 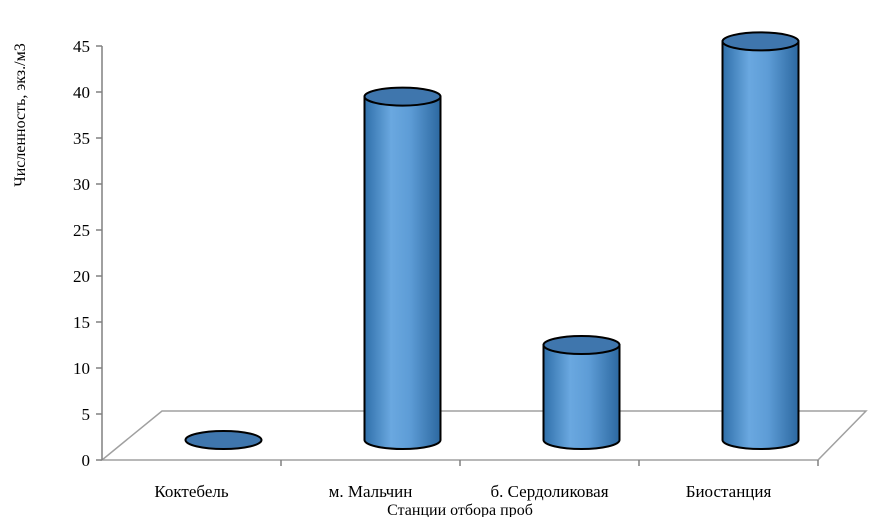 What do you see at coordinates (549, 491) in the screenshot?
I see `x-tick-label: б. Сердоликовая` at bounding box center [549, 491].